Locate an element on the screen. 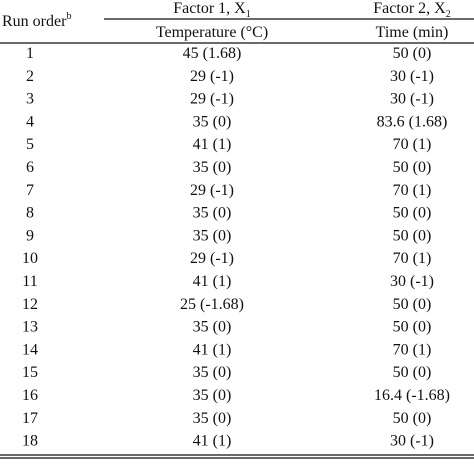  header-subscript: 1 is located at coordinates (248, 14).